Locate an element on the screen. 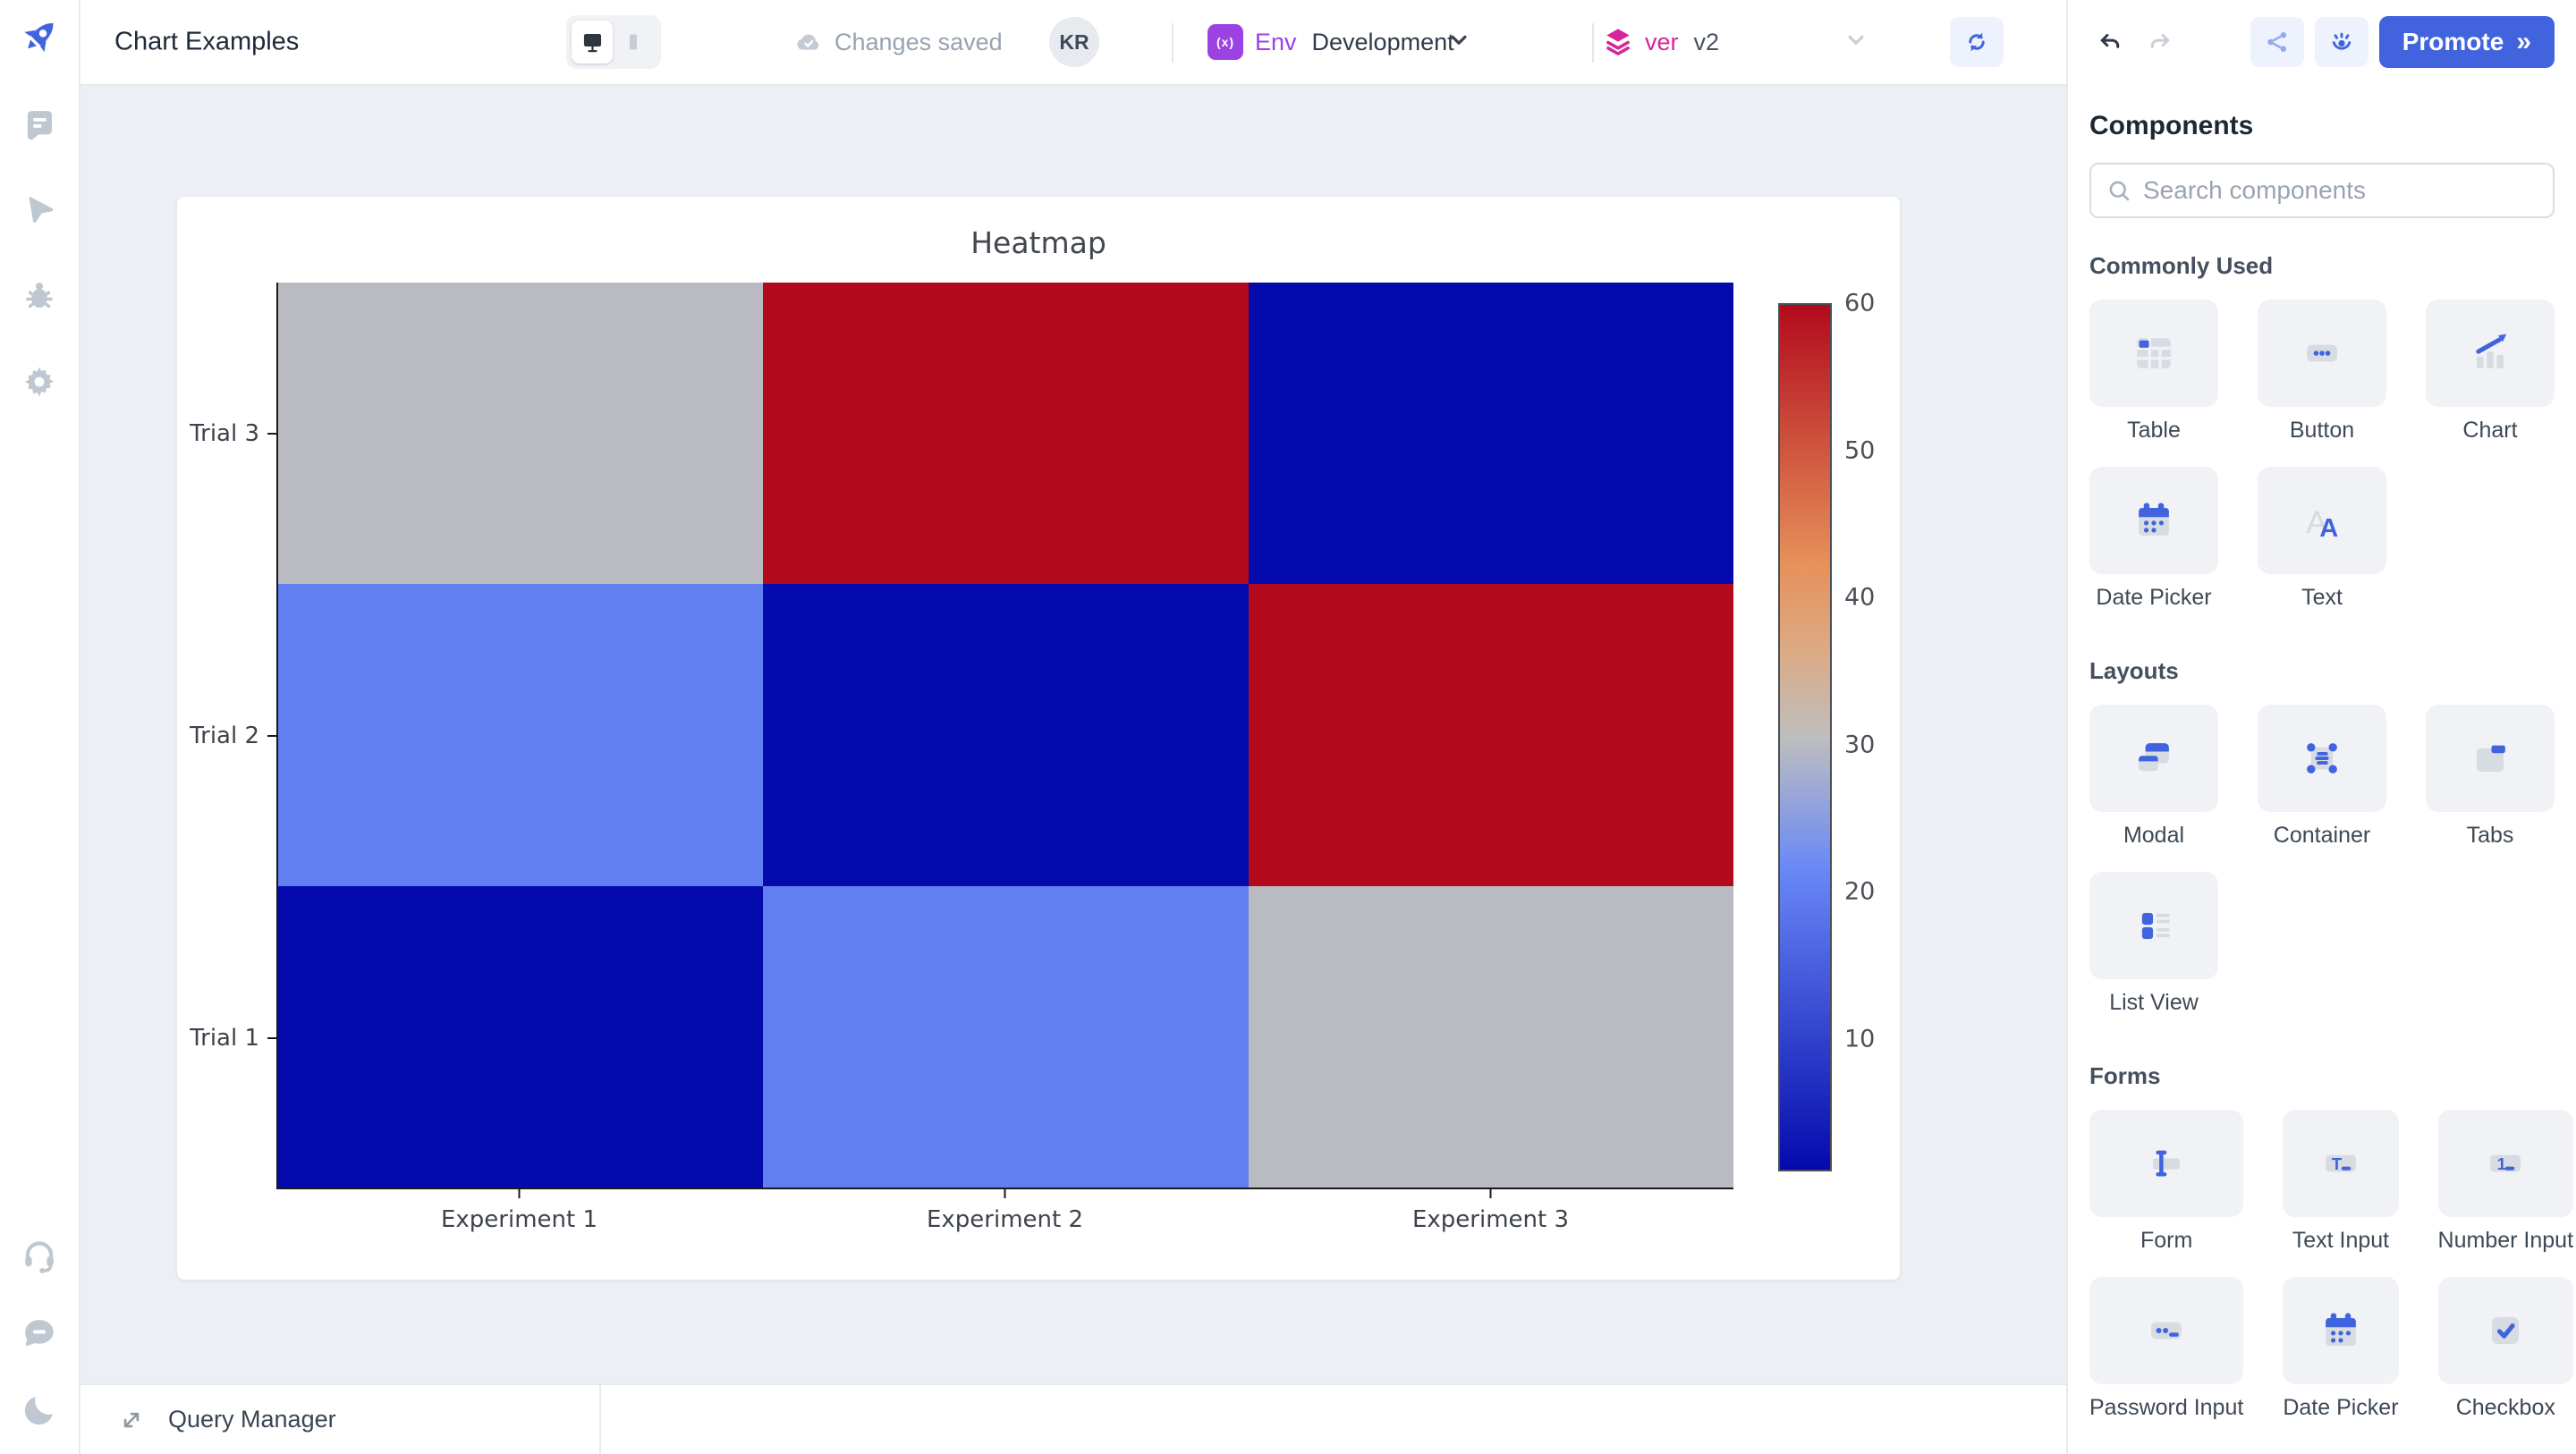  colorbar-tick-label: 50 is located at coordinates (1860, 451).